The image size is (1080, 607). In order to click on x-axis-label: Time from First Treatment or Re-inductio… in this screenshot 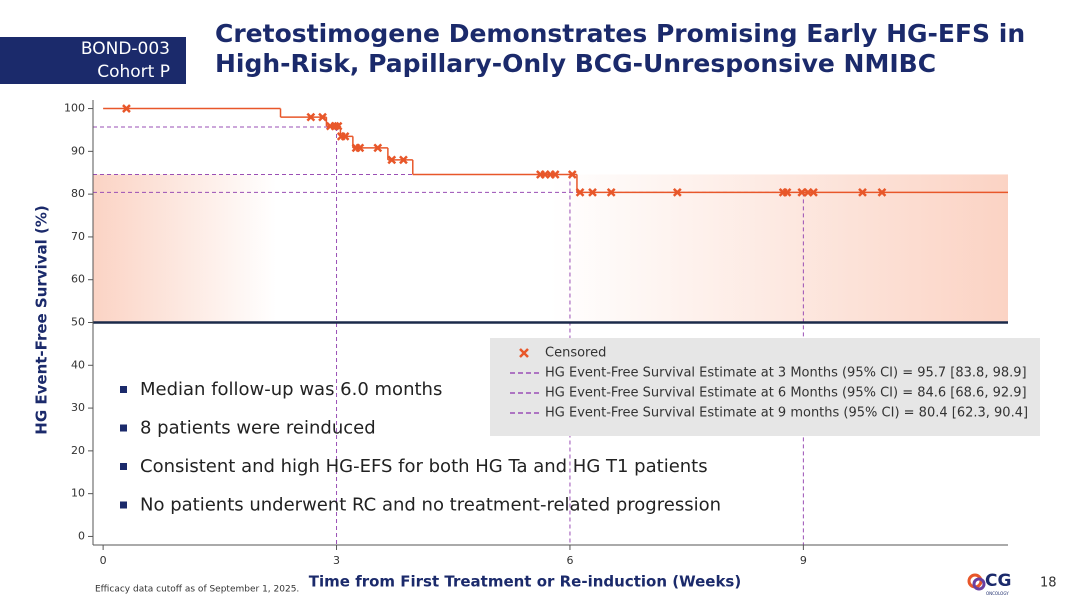, I will do `click(525, 582)`.